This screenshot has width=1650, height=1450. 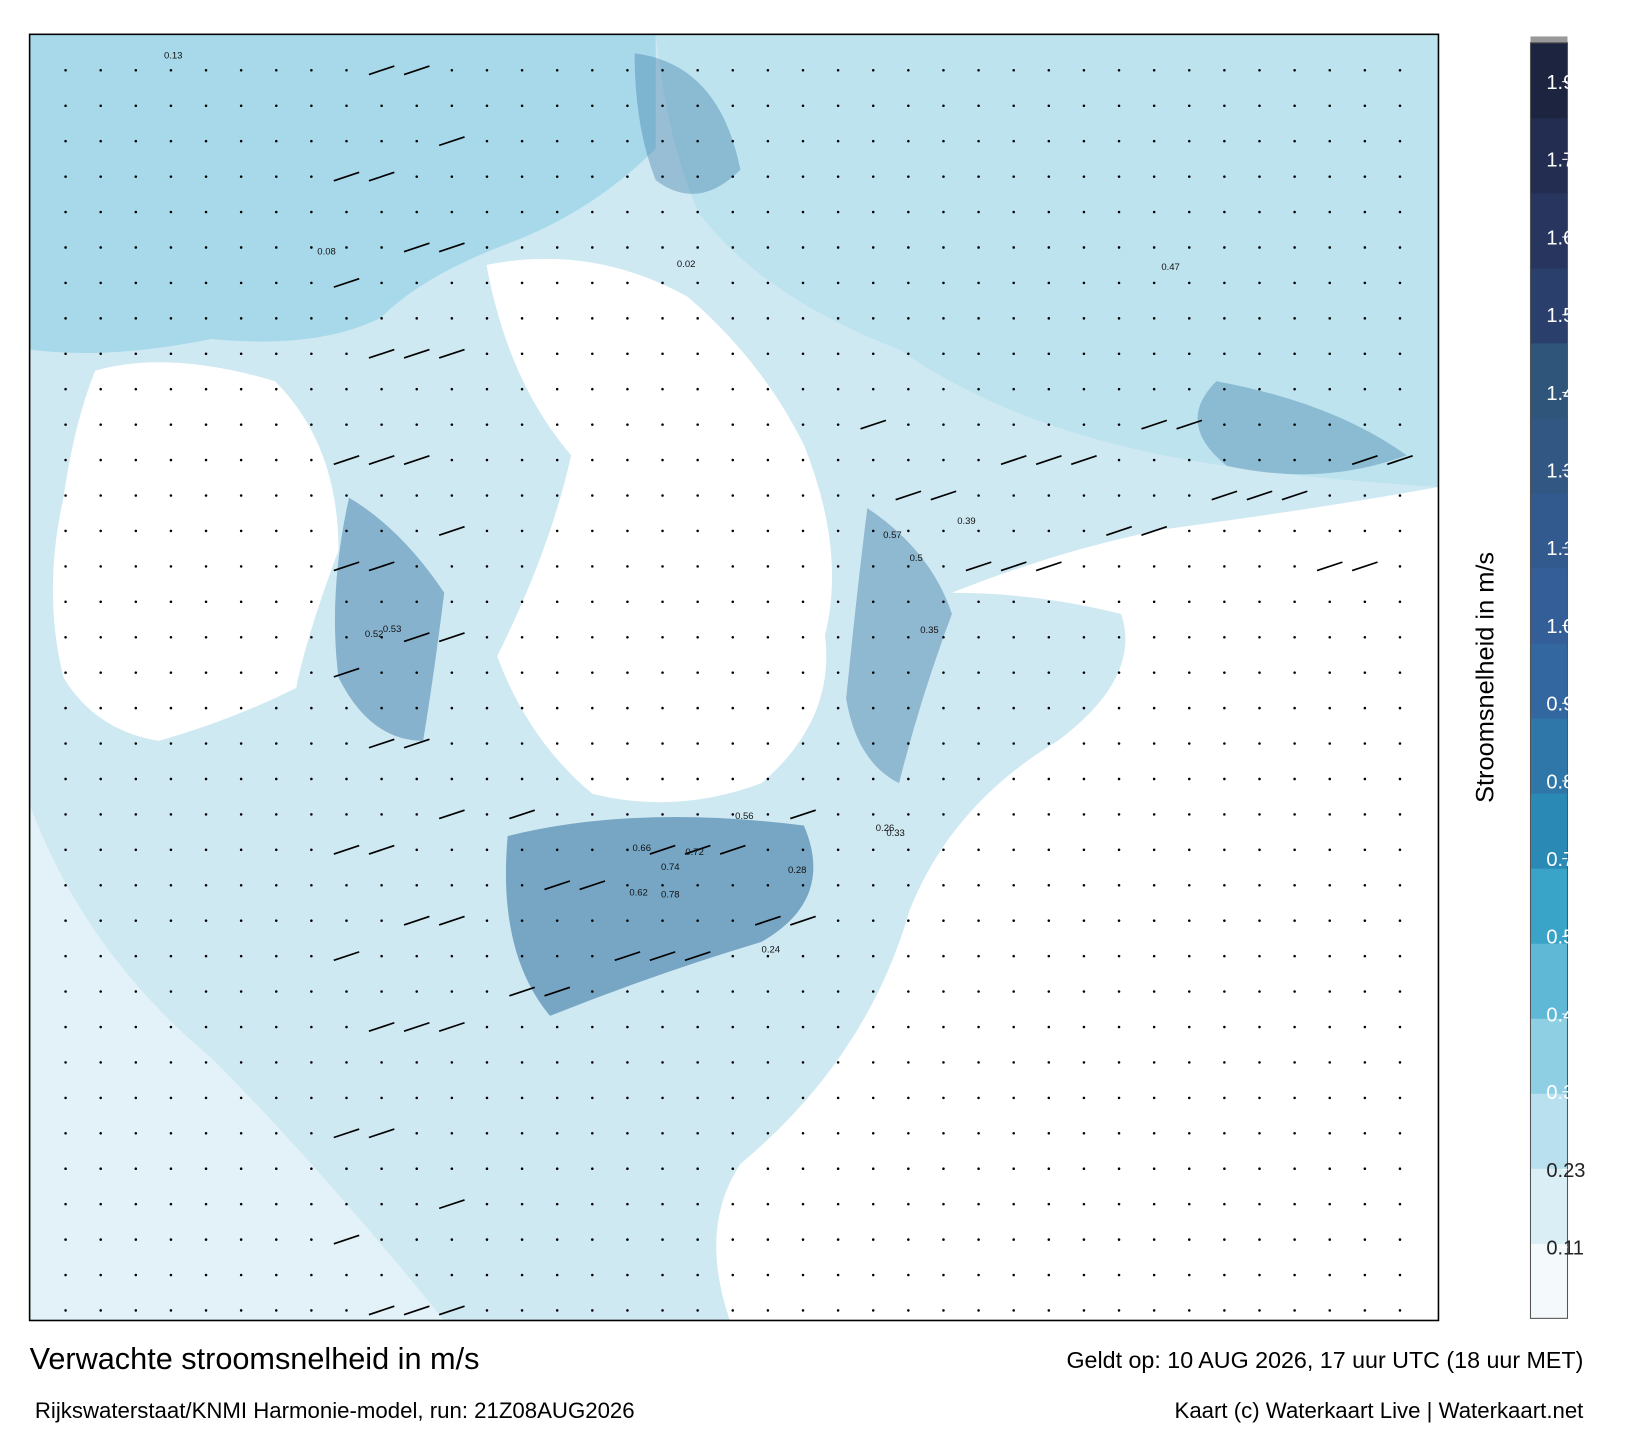 I want to click on speed-label: 0.24, so click(x=771, y=949).